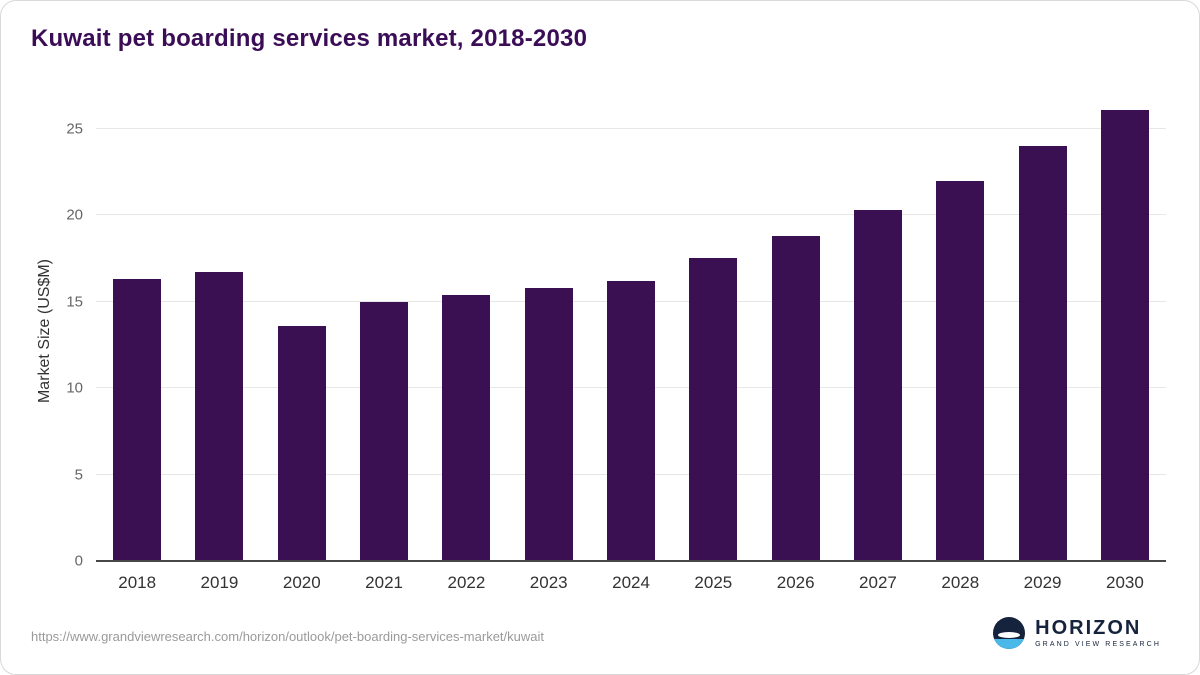 The width and height of the screenshot is (1200, 675). I want to click on bar-2023, so click(548, 424).